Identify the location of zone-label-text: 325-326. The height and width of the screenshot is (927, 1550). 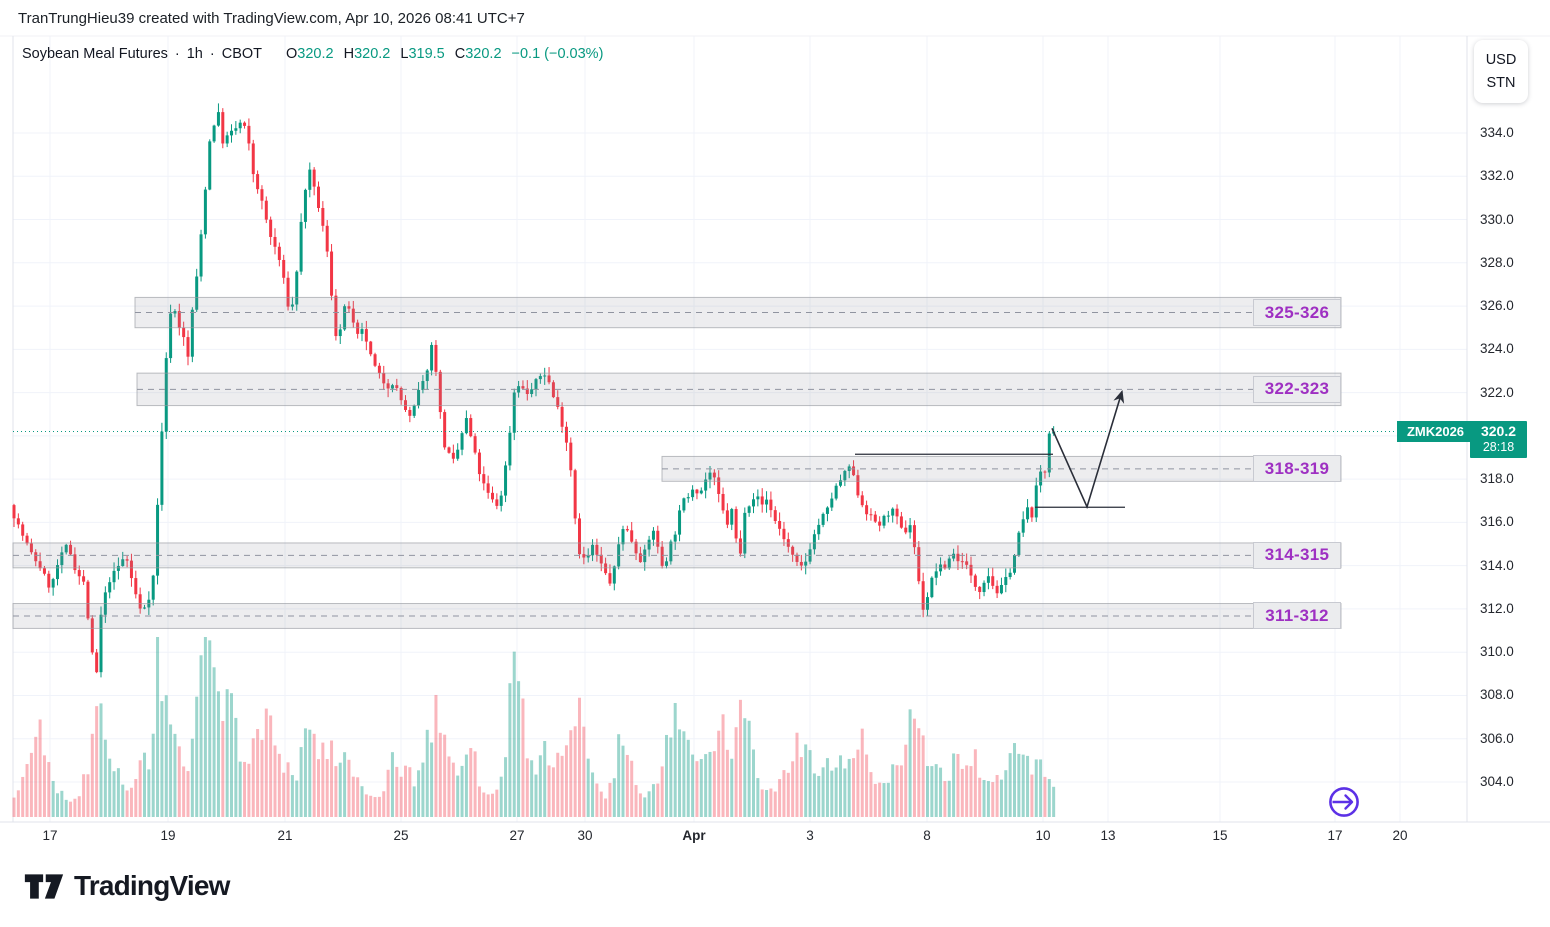
(1297, 312).